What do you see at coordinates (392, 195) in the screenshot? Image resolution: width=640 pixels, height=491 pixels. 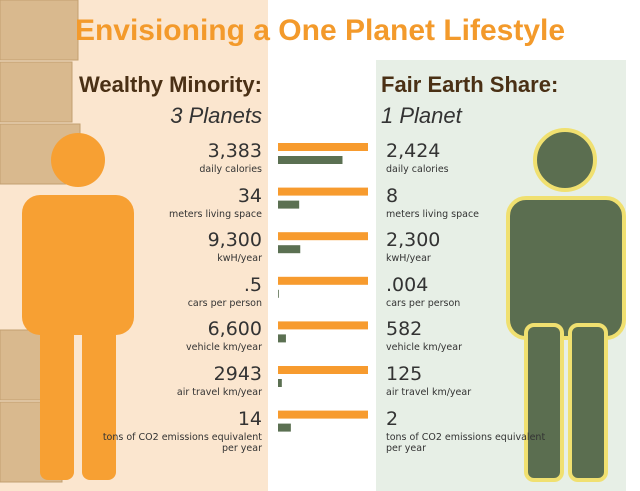 I see `value-label: 8` at bounding box center [392, 195].